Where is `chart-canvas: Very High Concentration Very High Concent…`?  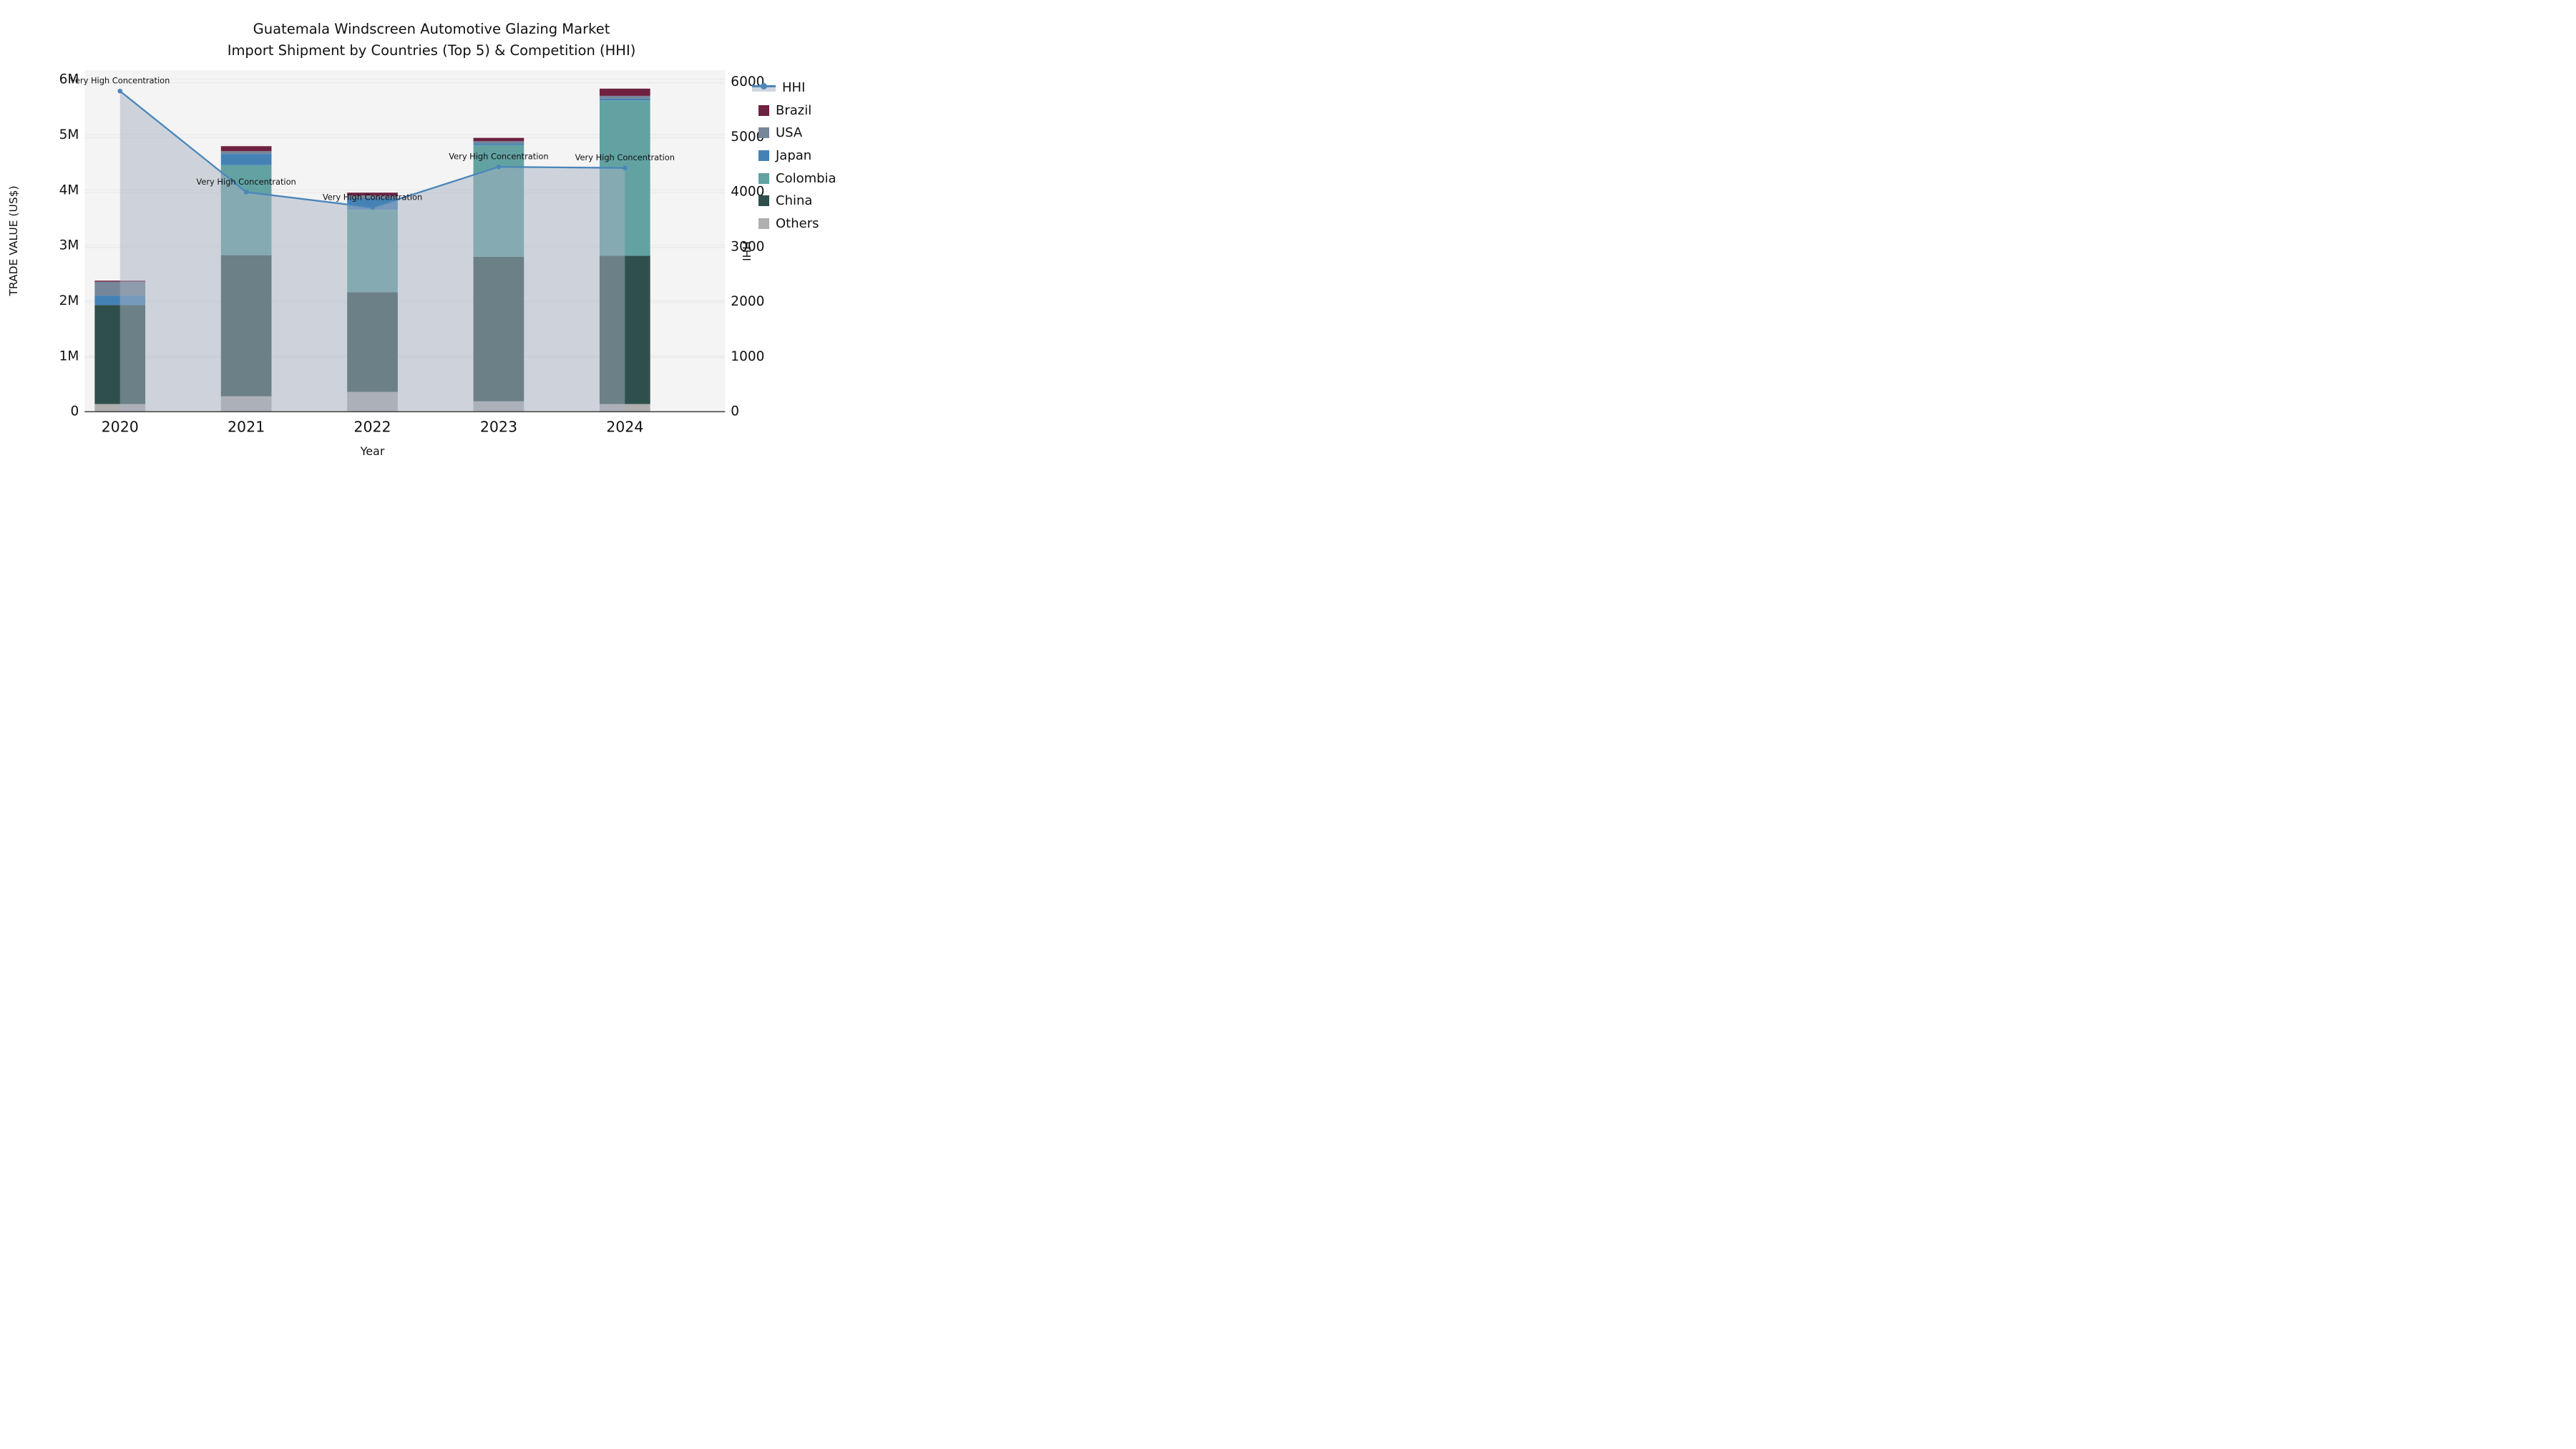 chart-canvas: Very High Concentration Very High Concent… is located at coordinates (385, 264).